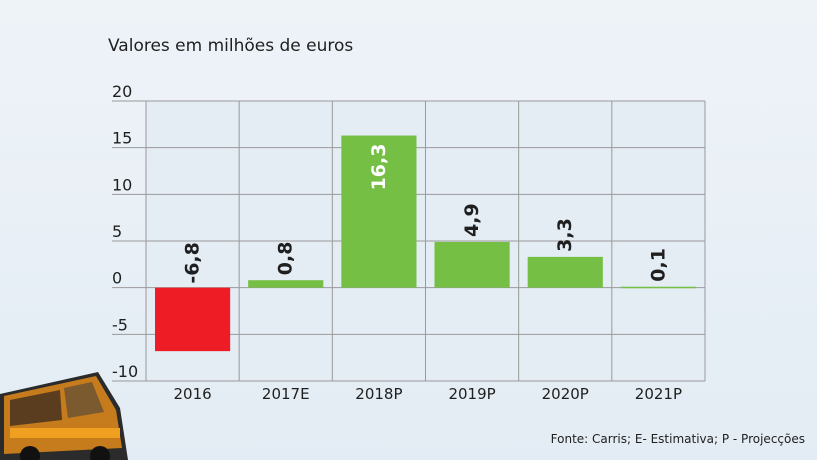 The image size is (817, 460). Describe the element at coordinates (117, 278) in the screenshot. I see `y-tick-label: 0` at that location.